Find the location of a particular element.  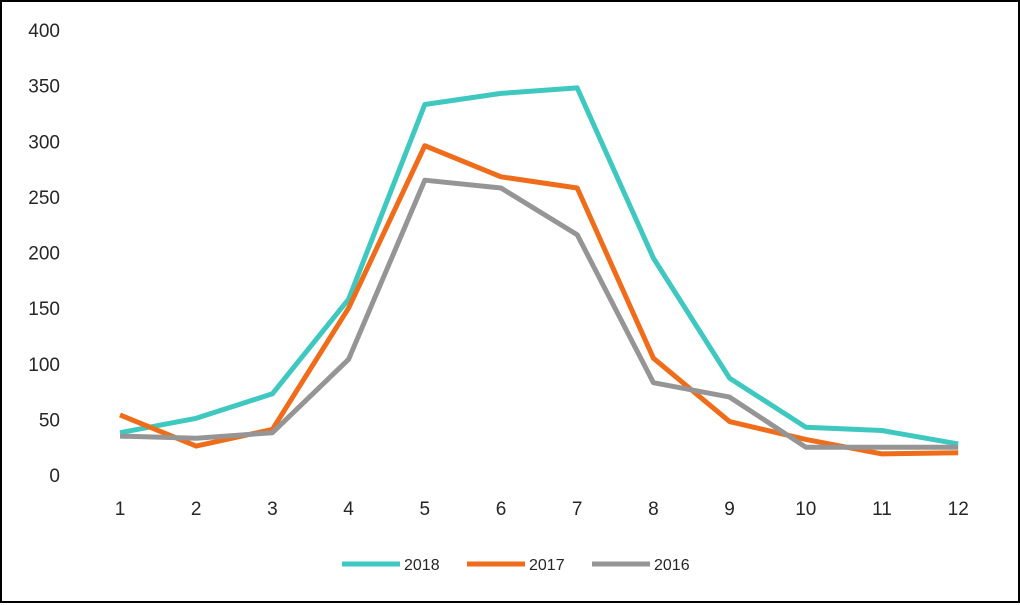

y-tick-label: 250 is located at coordinates (44, 198).